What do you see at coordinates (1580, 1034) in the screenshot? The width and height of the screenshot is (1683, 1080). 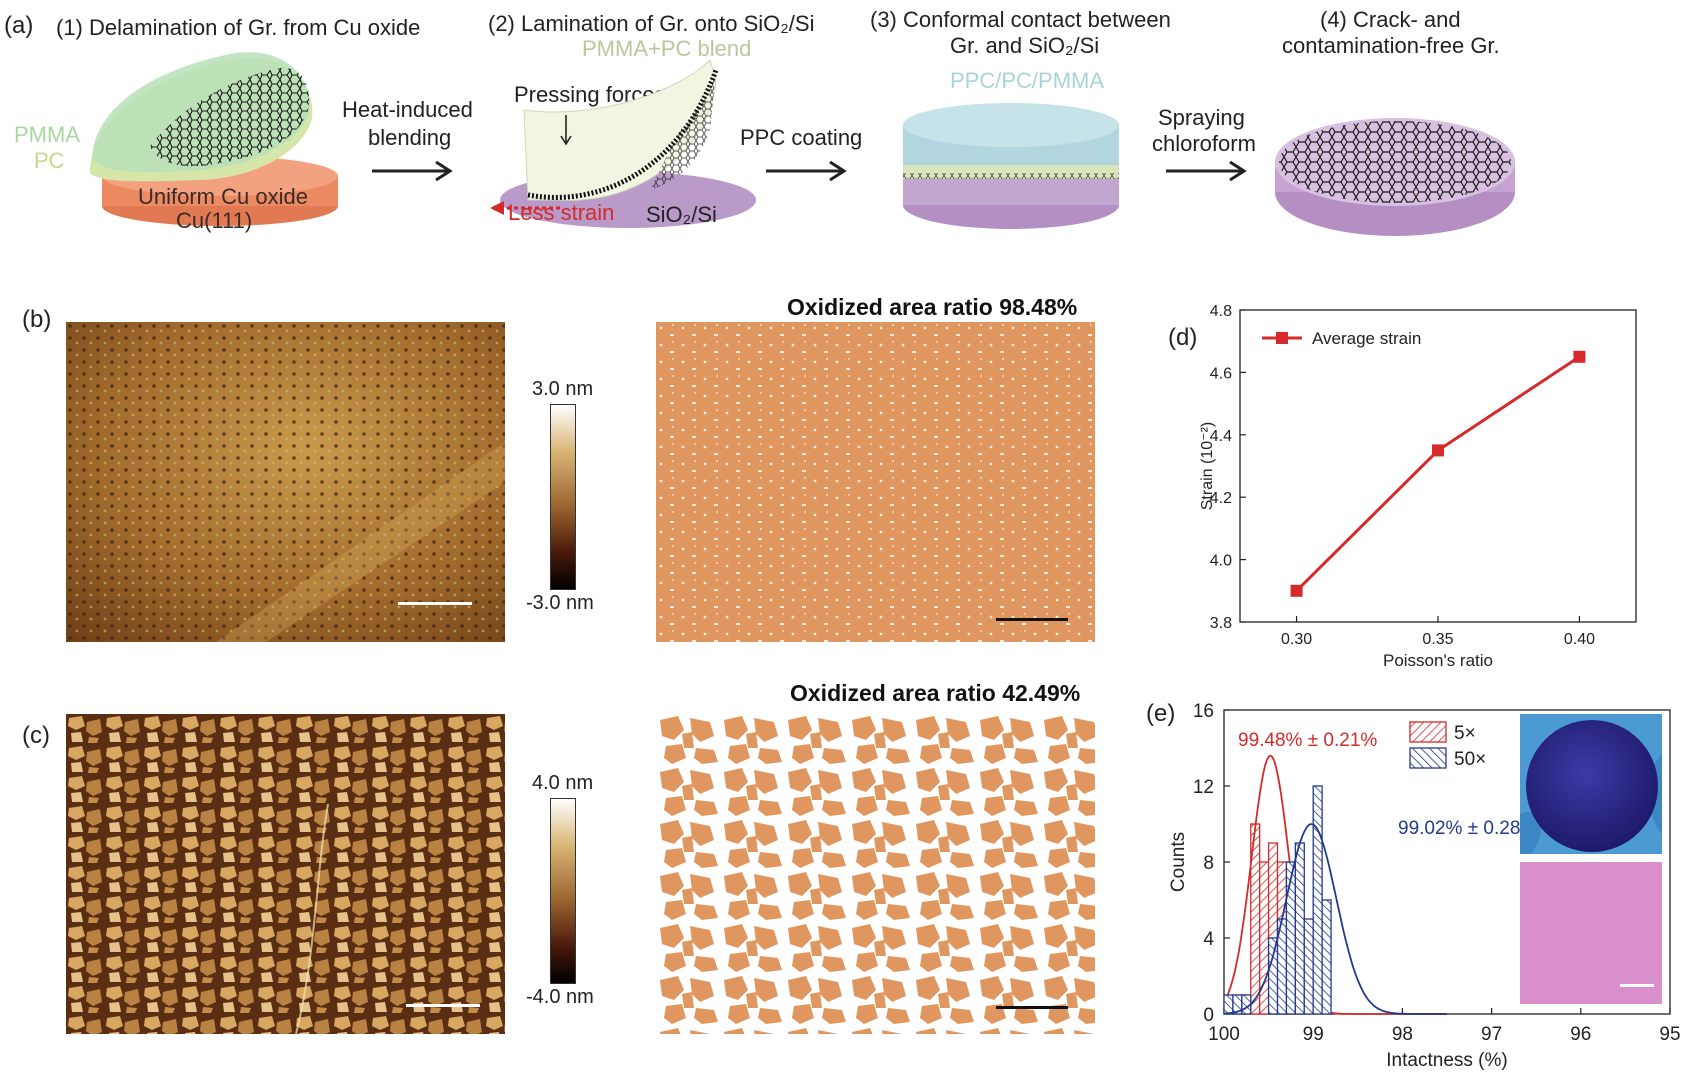 I see `x-tick-label: 96` at bounding box center [1580, 1034].